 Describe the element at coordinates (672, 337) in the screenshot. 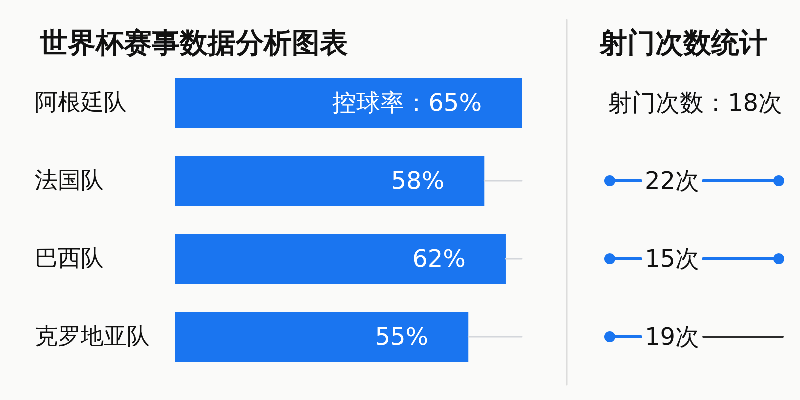

I see `data-label: 19次` at that location.